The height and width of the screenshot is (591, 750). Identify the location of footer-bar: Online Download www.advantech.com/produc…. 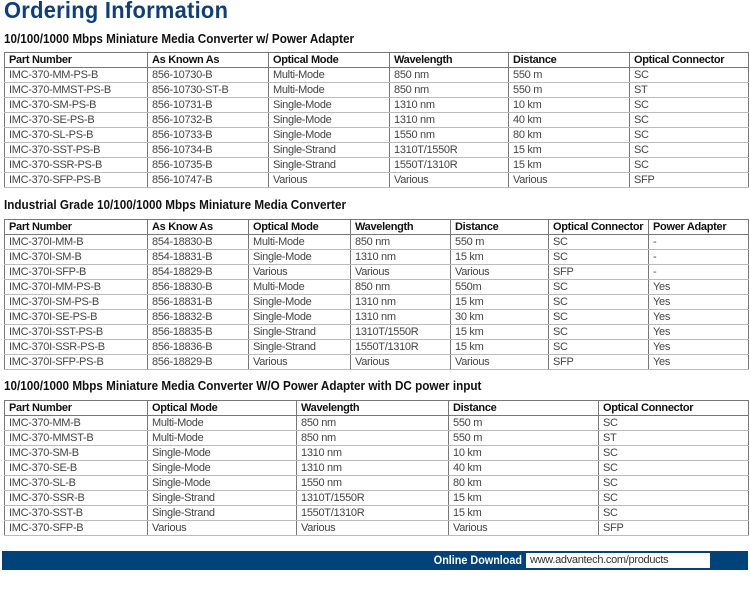
(375, 560).